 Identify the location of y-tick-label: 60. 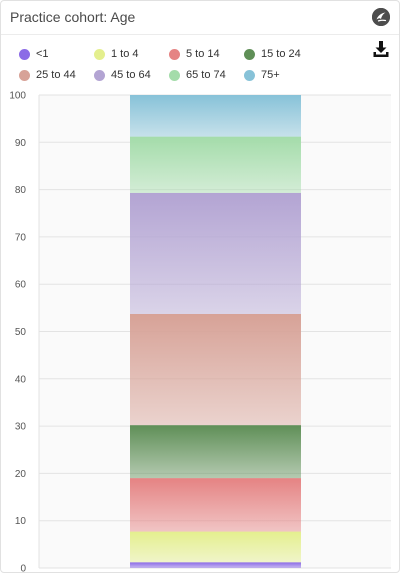
(21, 285).